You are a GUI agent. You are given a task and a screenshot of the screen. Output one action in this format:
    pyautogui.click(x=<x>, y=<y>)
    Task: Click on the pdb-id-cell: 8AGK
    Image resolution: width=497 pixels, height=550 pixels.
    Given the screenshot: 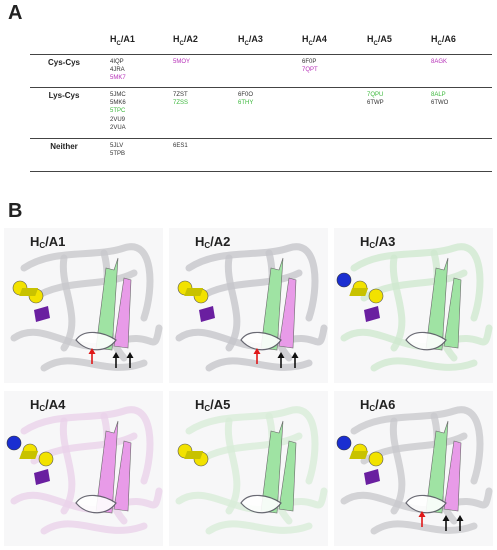 What is the action you would take?
    pyautogui.click(x=439, y=62)
    